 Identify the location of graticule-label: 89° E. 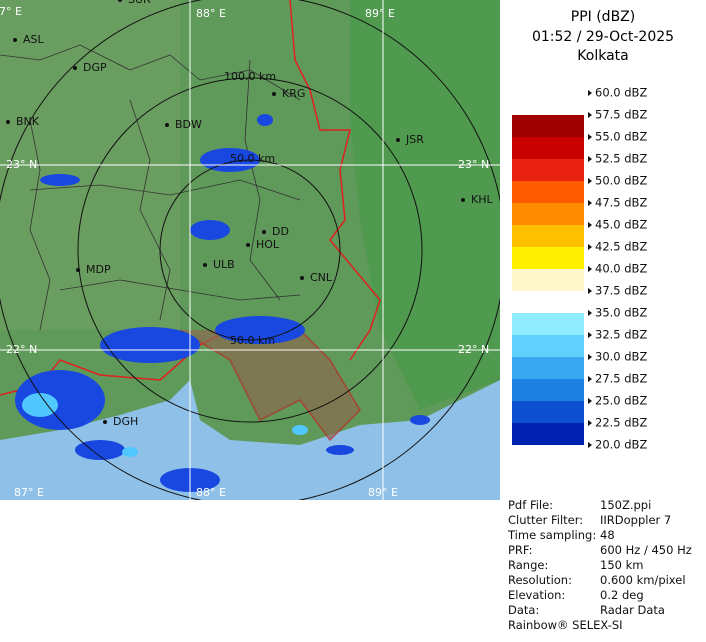
(383, 492).